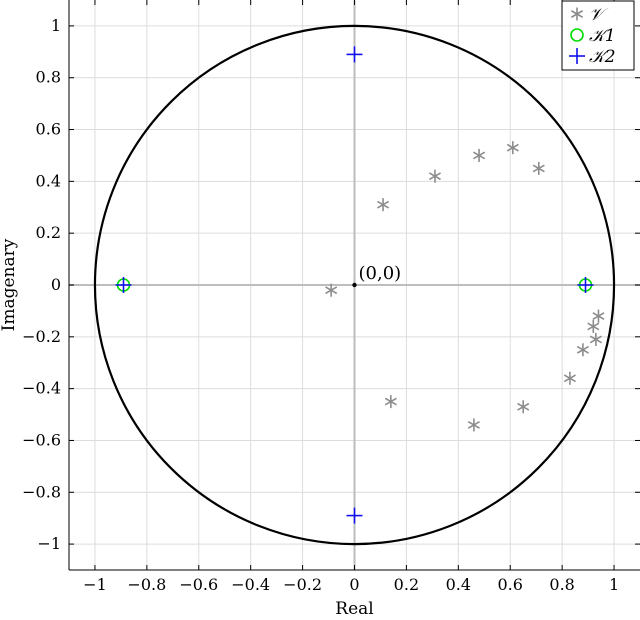  I want to click on annotation-layer: (0,0), so click(377, 275).